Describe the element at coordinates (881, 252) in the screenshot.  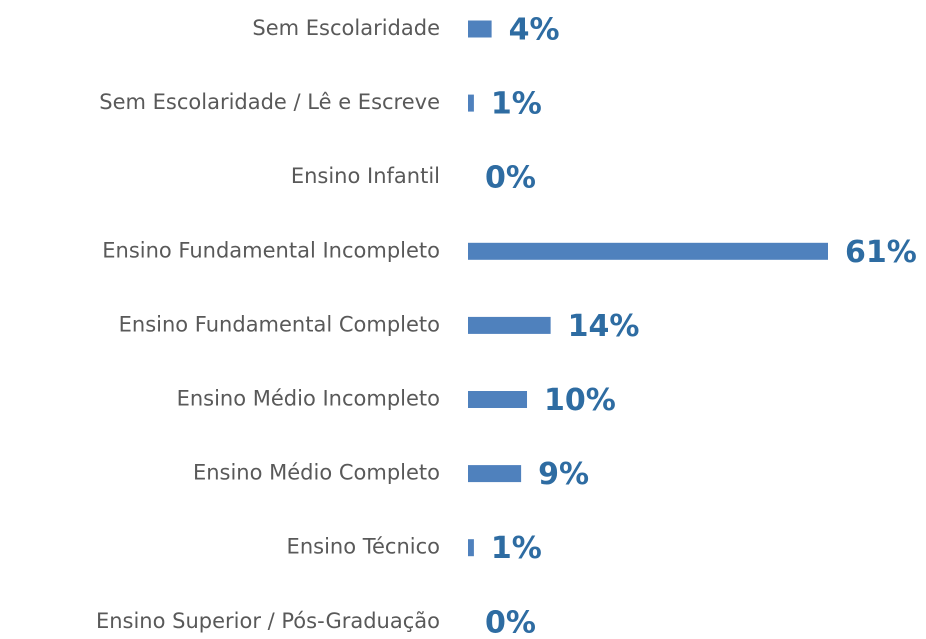
I see `value-label: 61%` at that location.